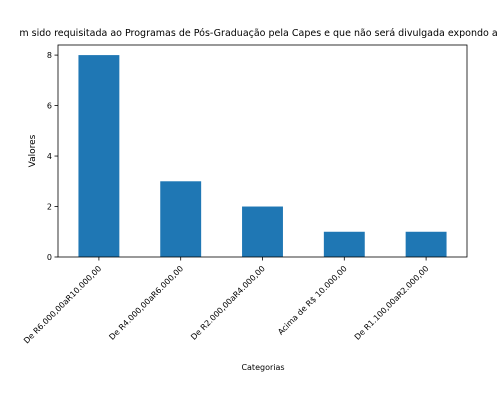 This screenshot has height=400, width=500. Describe the element at coordinates (392, 303) in the screenshot. I see `x-tick-label: De R1.100,00aR2.000,00` at that location.